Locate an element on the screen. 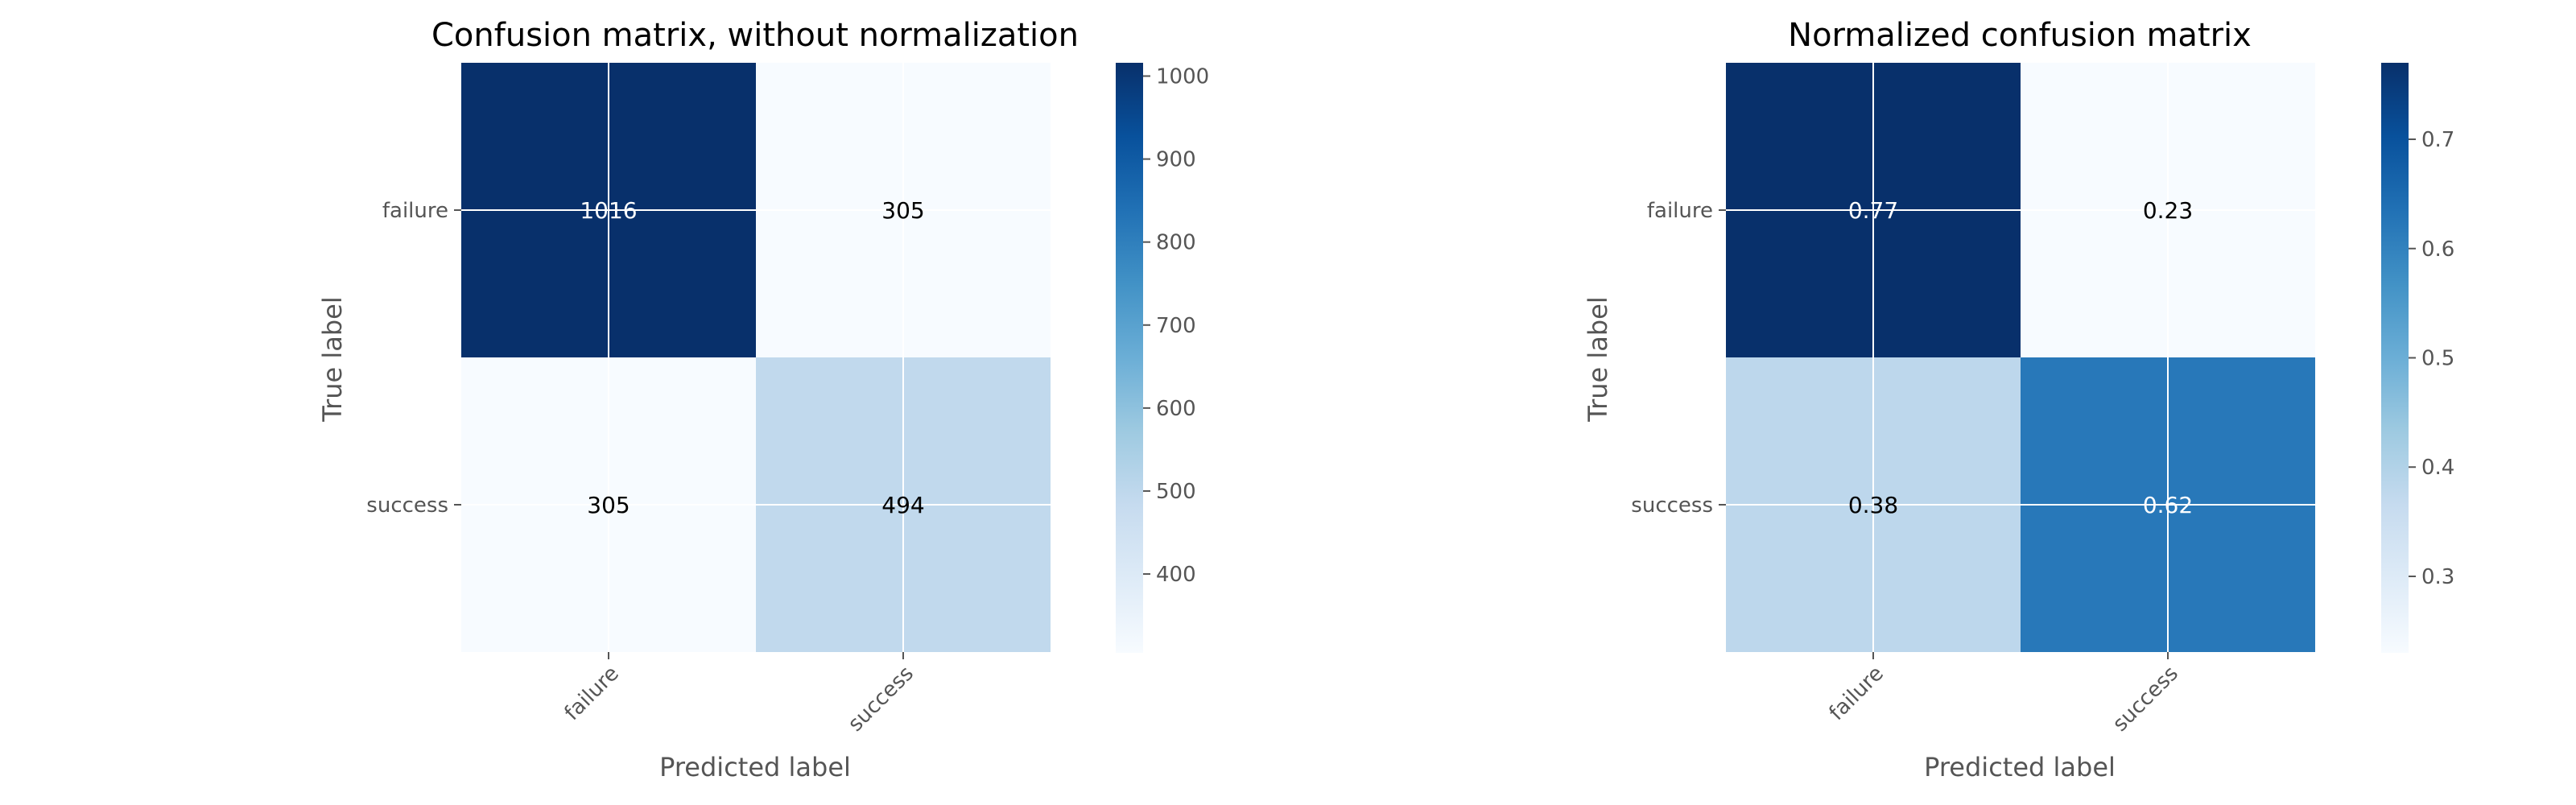 The image size is (2576, 805). colorbar-tick-label: 600 is located at coordinates (1176, 409).